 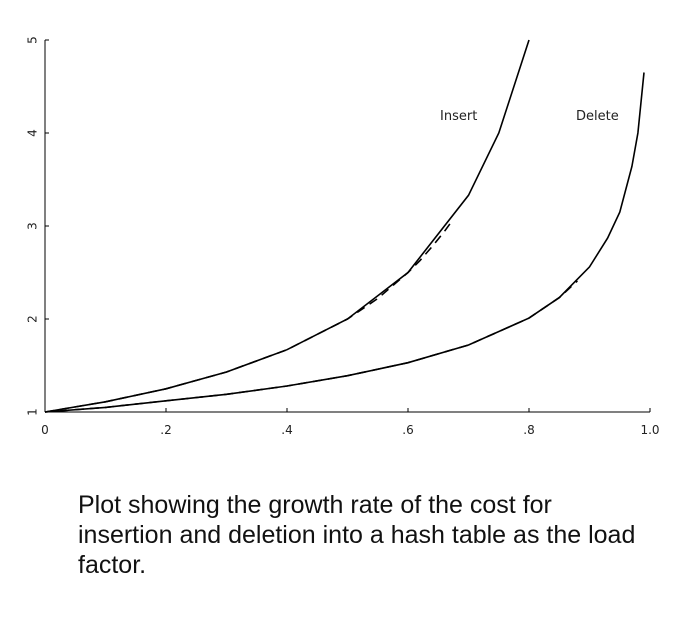 What do you see at coordinates (458, 116) in the screenshot?
I see `insert-annotation: Insert` at bounding box center [458, 116].